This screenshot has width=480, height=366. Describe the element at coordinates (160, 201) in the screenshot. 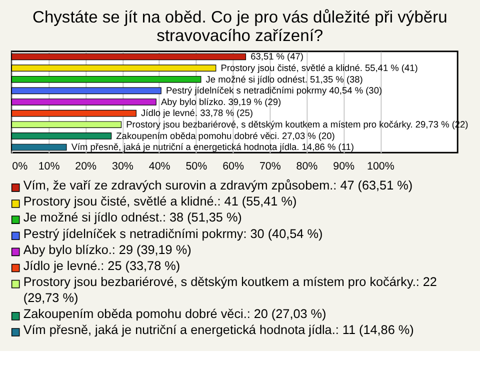

I see `legend-label: Prostory jsou čisté, světlé a klidné.: 41 (55,41 %)` at that location.